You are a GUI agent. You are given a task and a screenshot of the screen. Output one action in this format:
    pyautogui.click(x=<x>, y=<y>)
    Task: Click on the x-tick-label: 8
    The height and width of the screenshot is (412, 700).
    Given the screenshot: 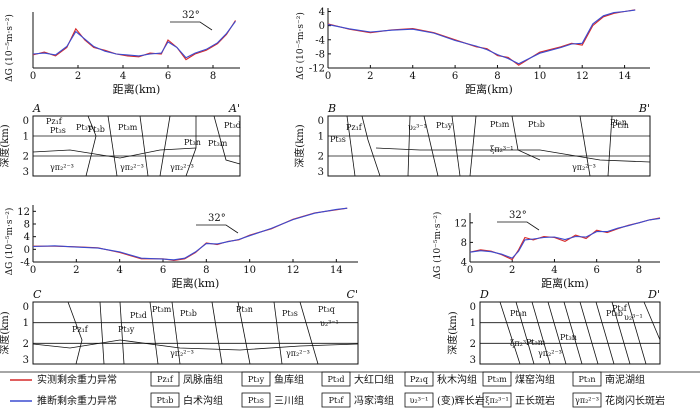 What is the action you would take?
    pyautogui.click(x=213, y=76)
    